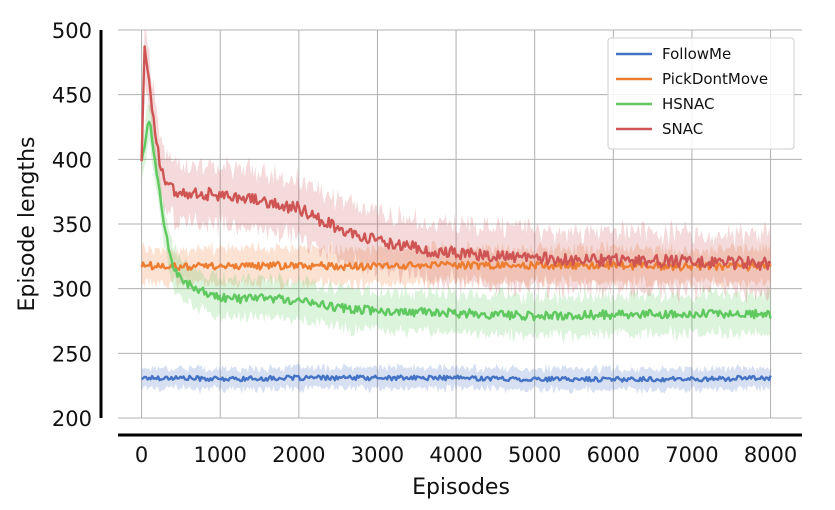  I want to click on line-pickdontmove, so click(456, 266).